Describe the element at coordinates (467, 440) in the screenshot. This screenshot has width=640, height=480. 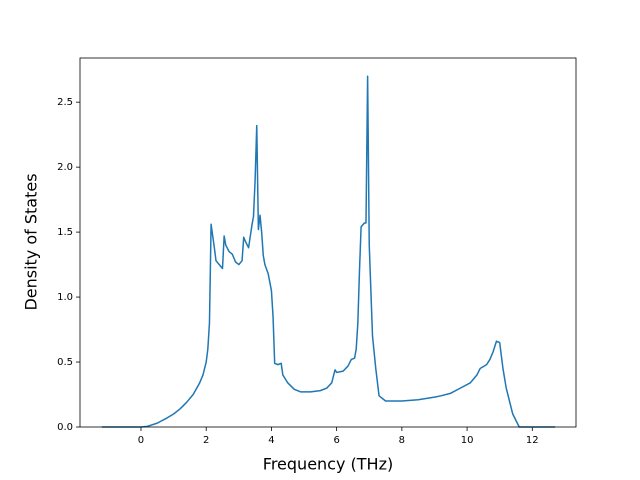
I see `x-tick-label: 10` at that location.